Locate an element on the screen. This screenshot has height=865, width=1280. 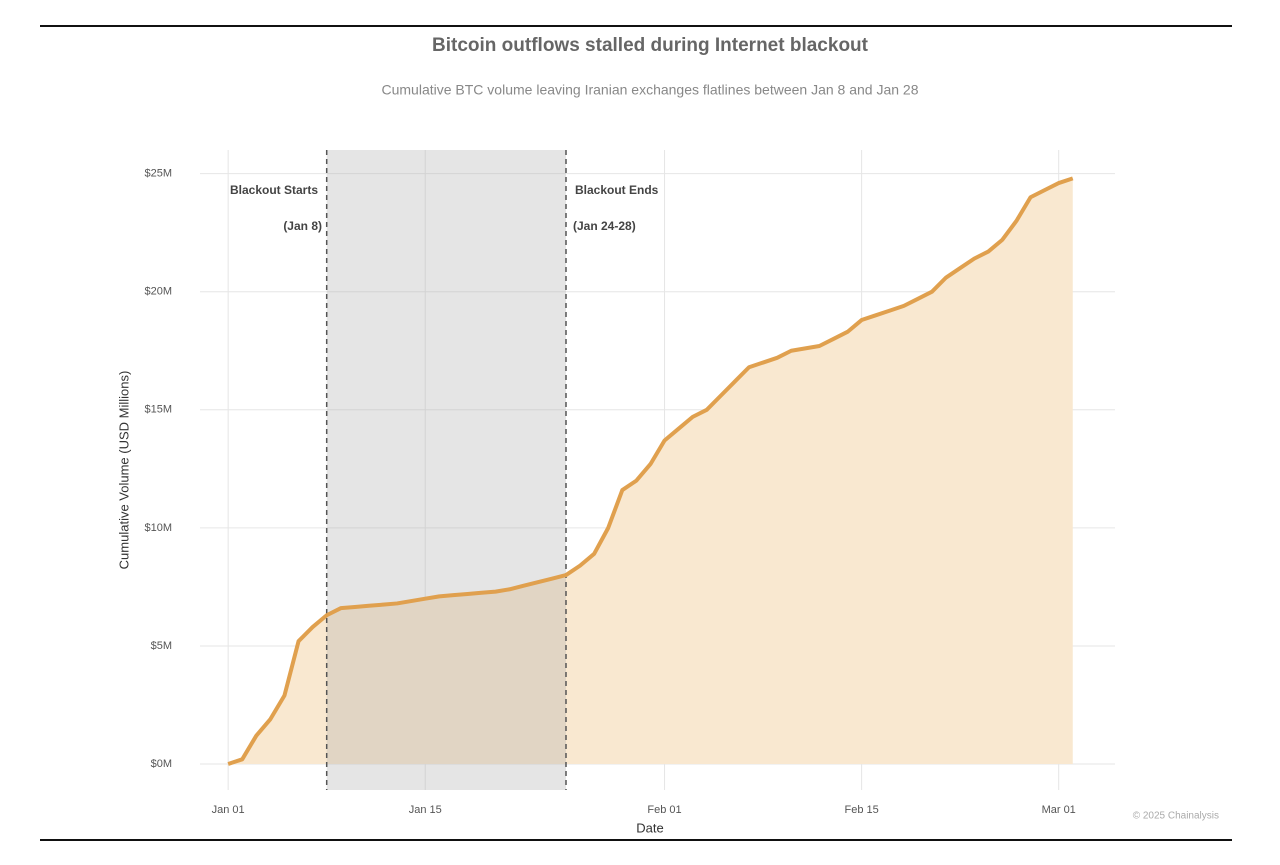
credit: © 2025 Chainalysis is located at coordinates (1176, 816).